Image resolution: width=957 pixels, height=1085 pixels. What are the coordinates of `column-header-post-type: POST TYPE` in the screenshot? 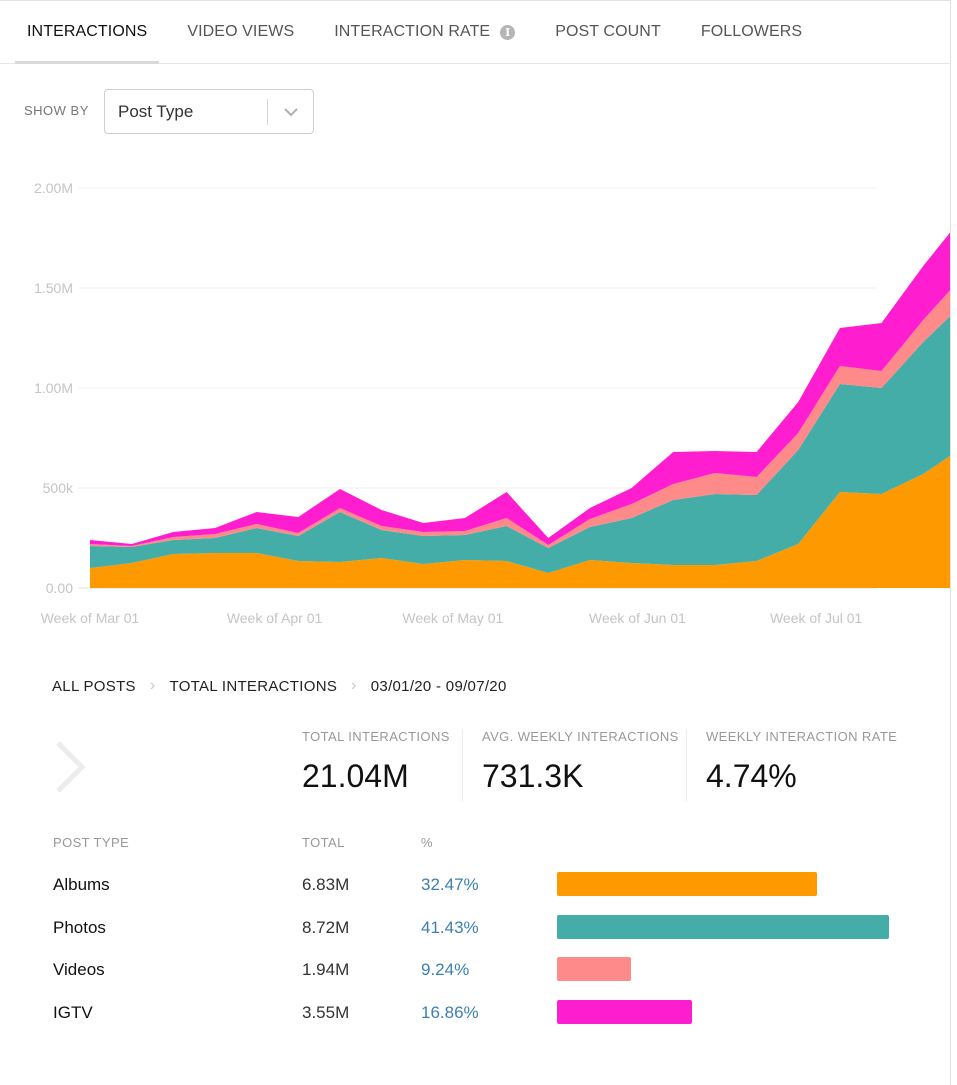 It's located at (91, 842).